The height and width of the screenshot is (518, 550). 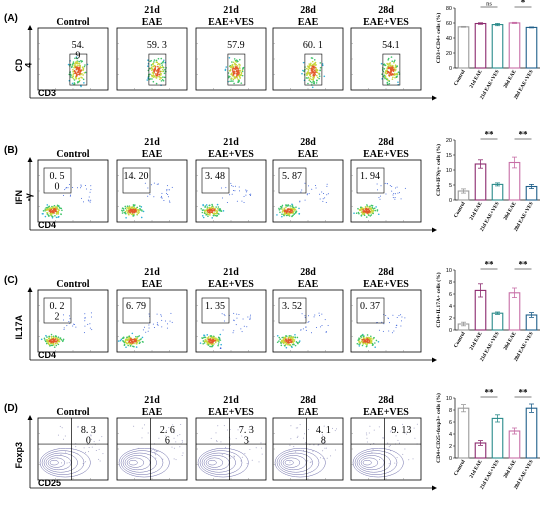 I want to click on group-condition-label: Control, so click(x=72, y=412).